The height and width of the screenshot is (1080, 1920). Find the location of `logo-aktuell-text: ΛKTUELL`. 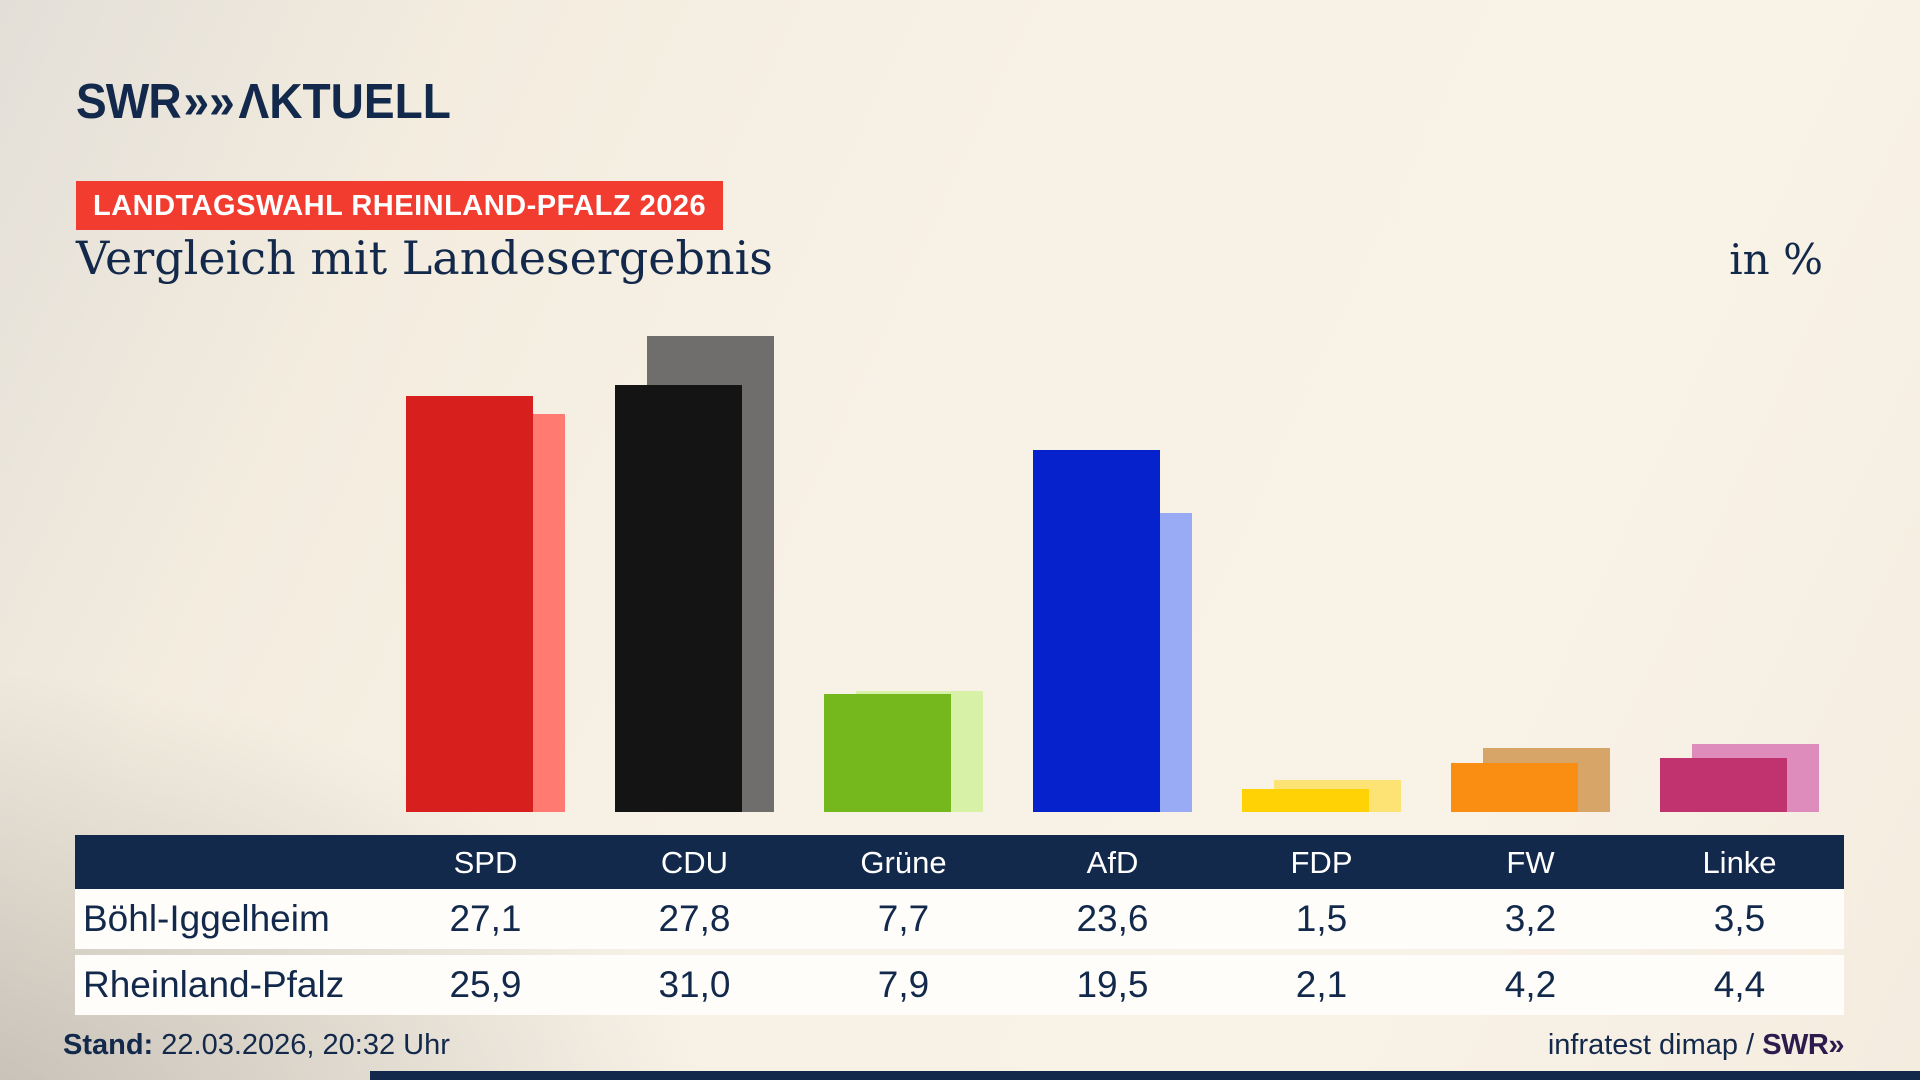

logo-aktuell-text: ΛKTUELL is located at coordinates (344, 102).